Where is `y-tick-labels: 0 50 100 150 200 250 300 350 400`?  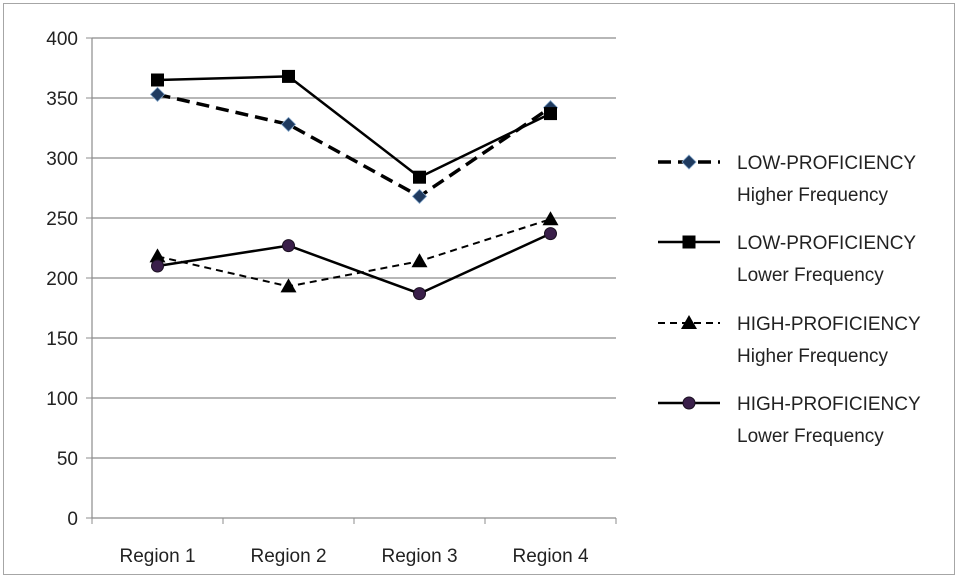 y-tick-labels: 0 50 100 150 200 250 300 350 400 is located at coordinates (62, 279).